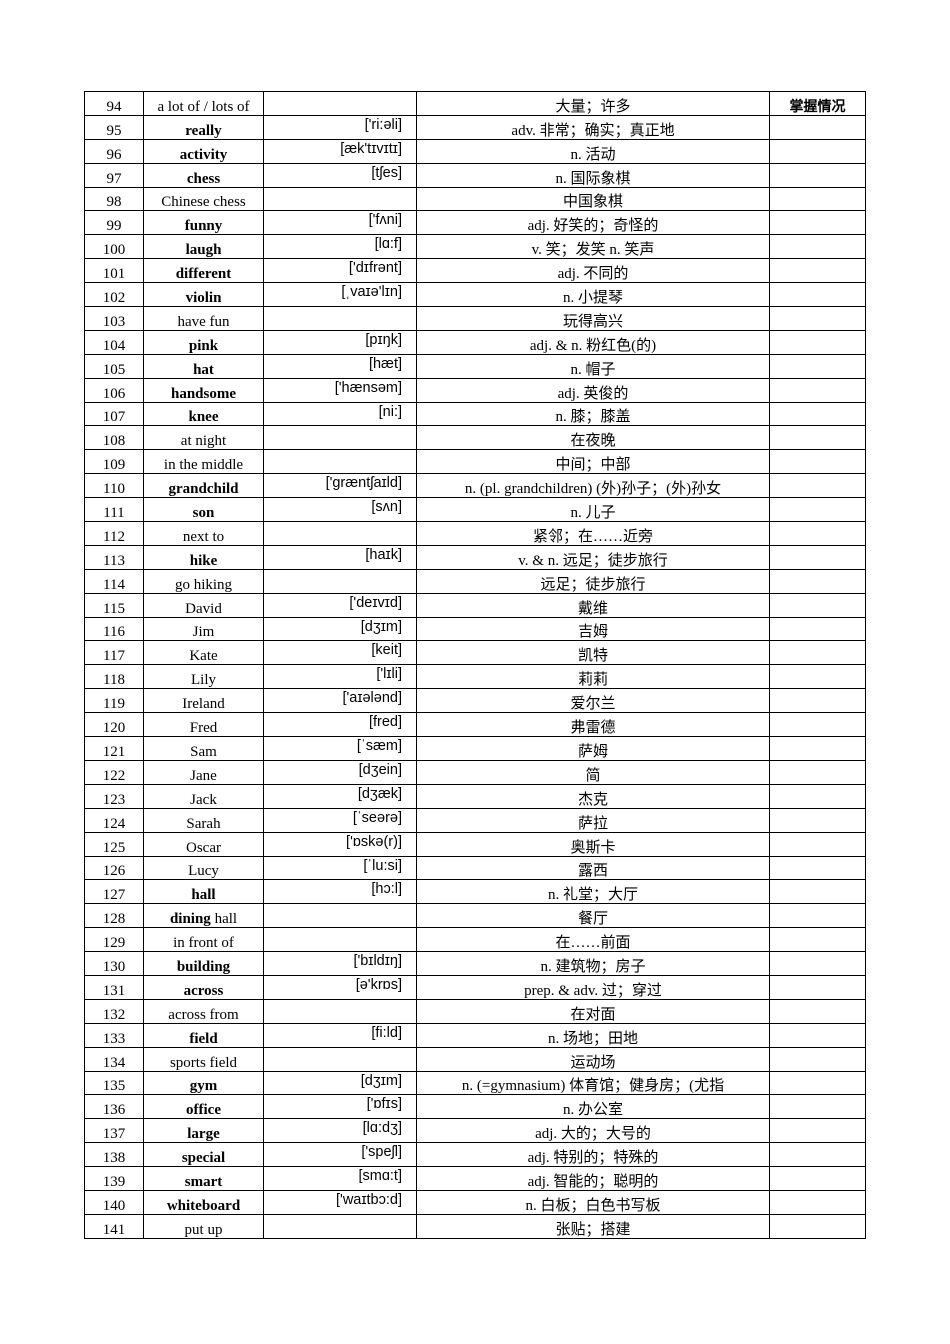  I want to click on meaning-cell: 张贴；搭建, so click(593, 1226).